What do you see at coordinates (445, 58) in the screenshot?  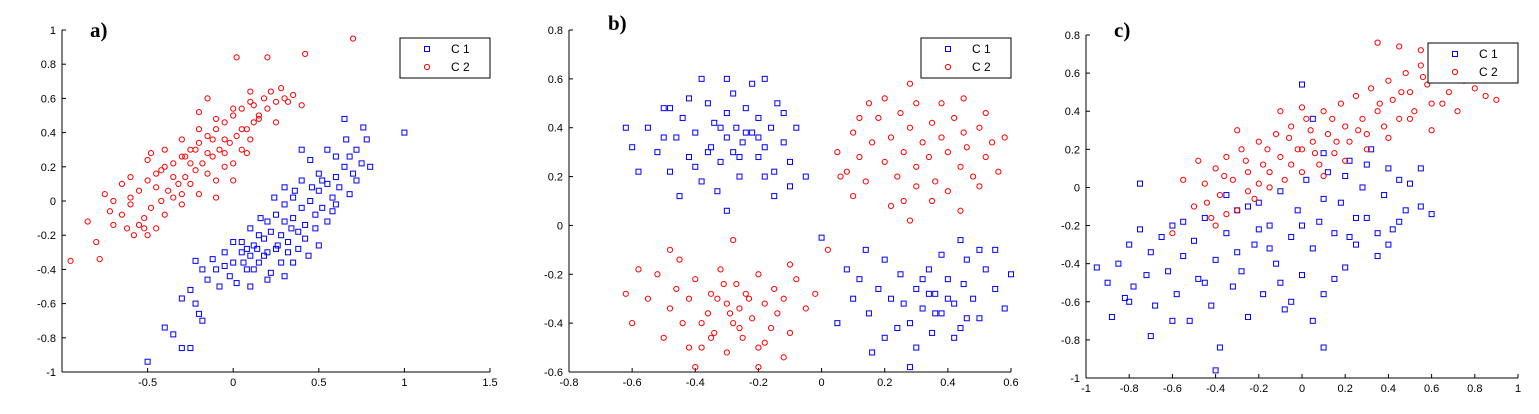 I see `legend: C 1C 2` at bounding box center [445, 58].